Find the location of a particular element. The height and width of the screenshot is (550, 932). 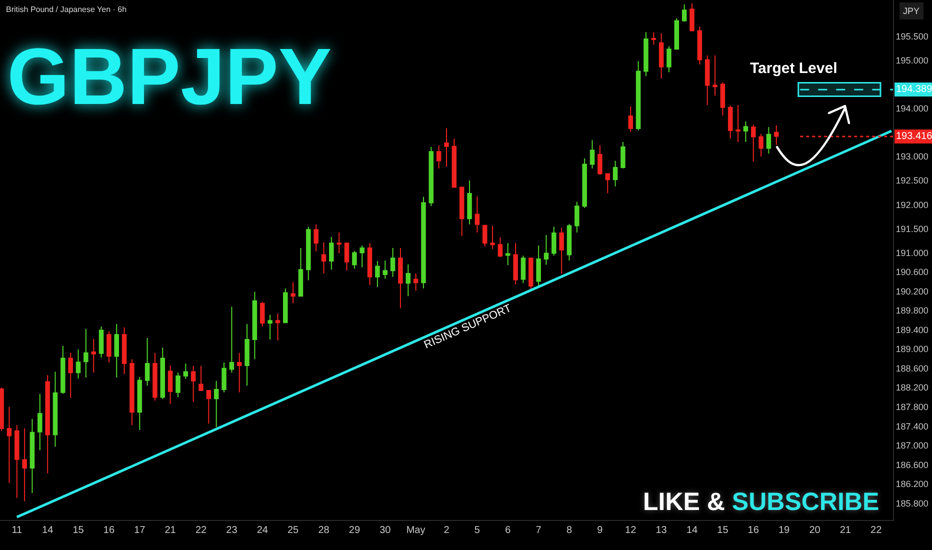

x-tick-label: 23 is located at coordinates (232, 530).